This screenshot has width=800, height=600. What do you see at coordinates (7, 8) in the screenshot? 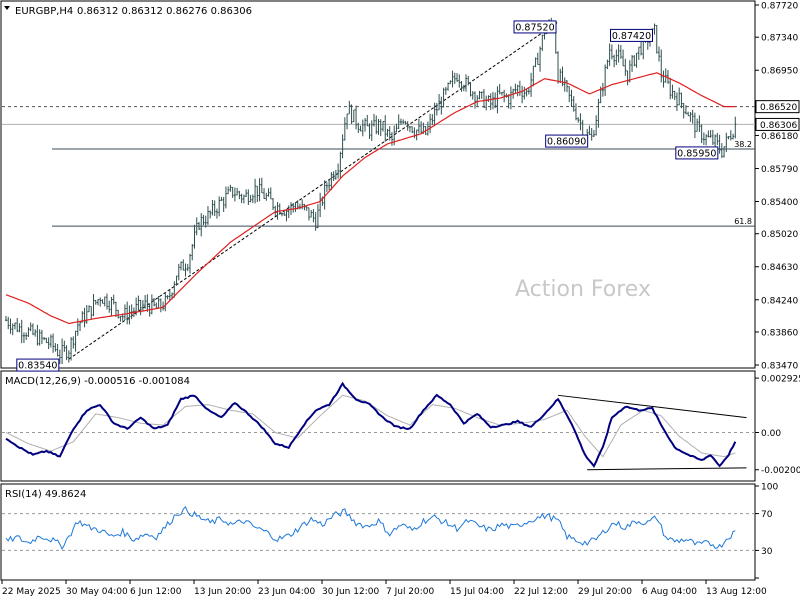
I see `header-dropdown-icon` at bounding box center [7, 8].